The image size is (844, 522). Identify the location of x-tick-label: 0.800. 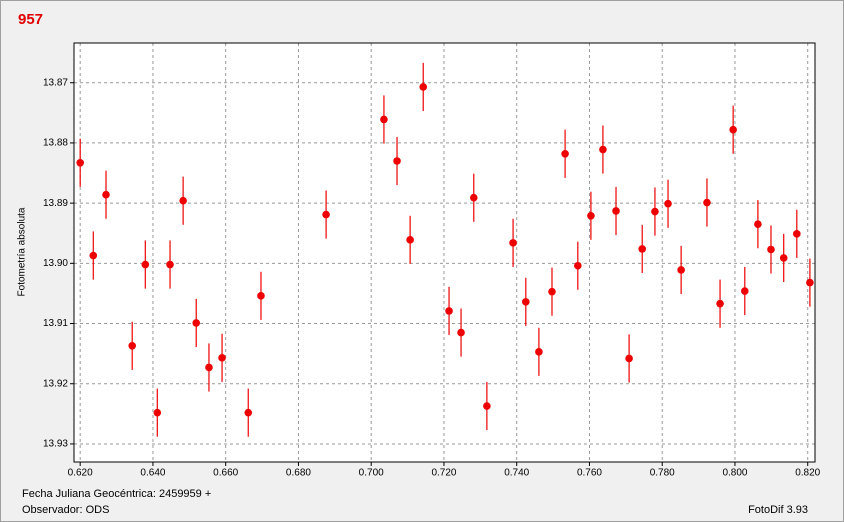
(734, 473).